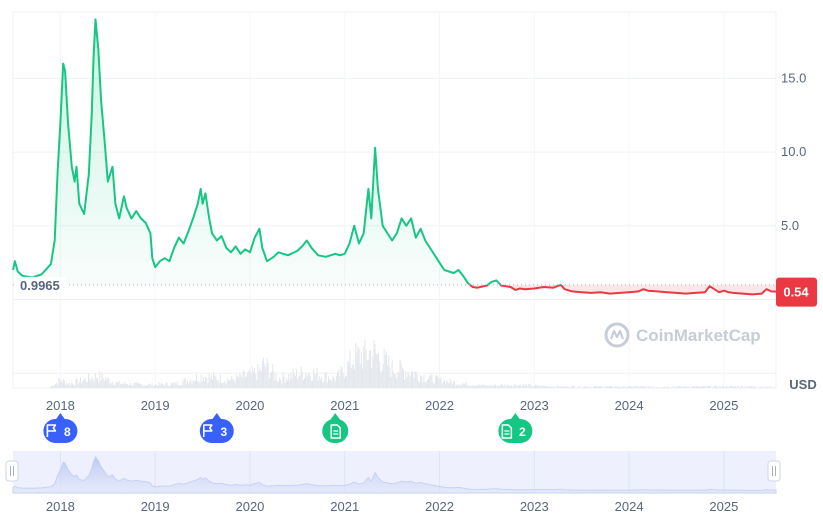 Image resolution: width=823 pixels, height=519 pixels. What do you see at coordinates (155, 405) in the screenshot?
I see `x-tick-label: 2019` at bounding box center [155, 405].